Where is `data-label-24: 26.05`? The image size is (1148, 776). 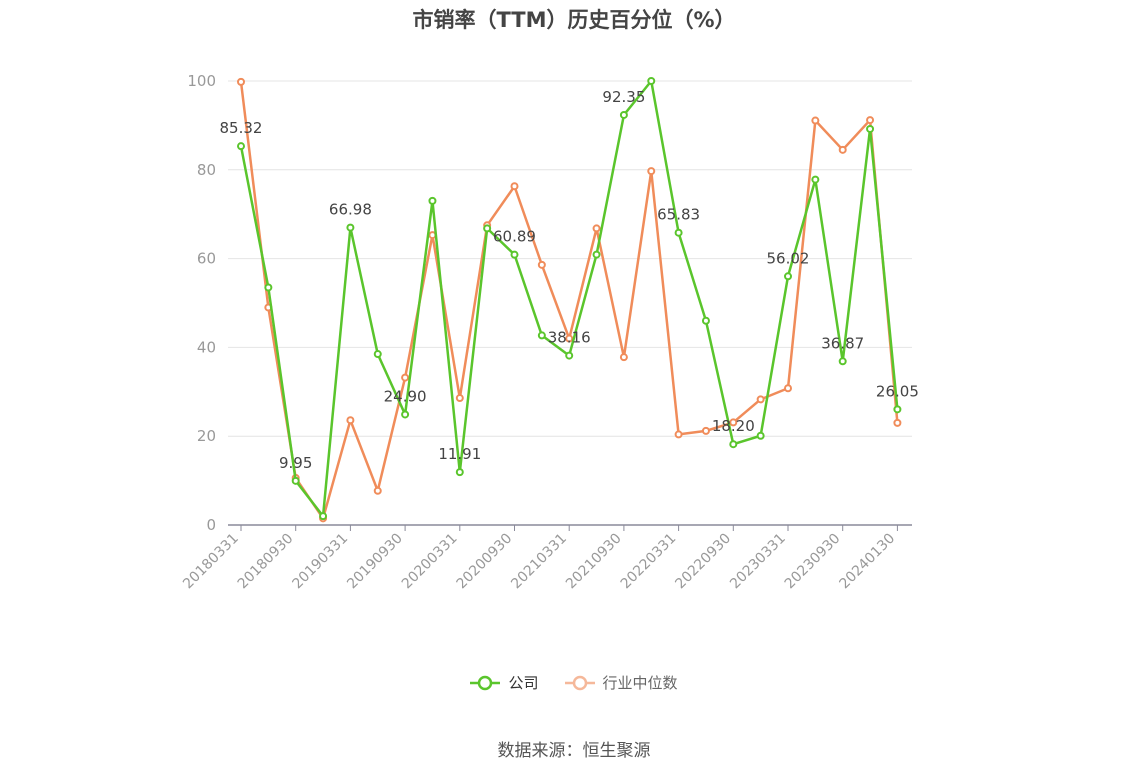 data-label-24: 26.05 is located at coordinates (897, 391).